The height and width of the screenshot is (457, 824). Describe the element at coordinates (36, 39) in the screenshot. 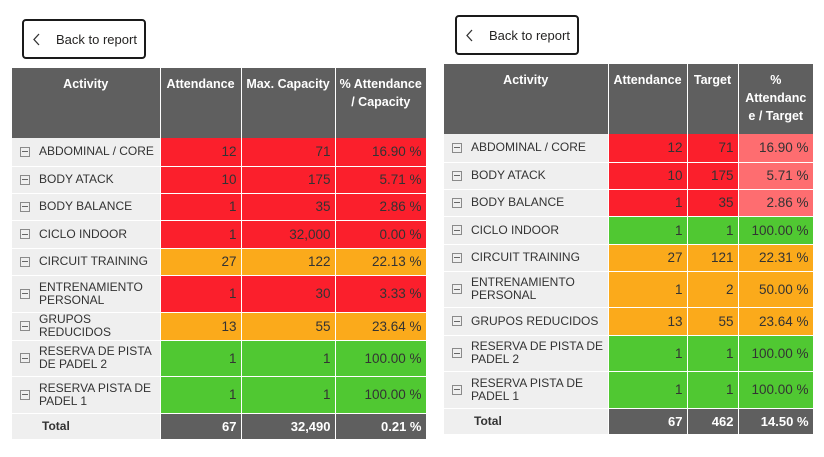

I see `chevron-left-icon` at that location.